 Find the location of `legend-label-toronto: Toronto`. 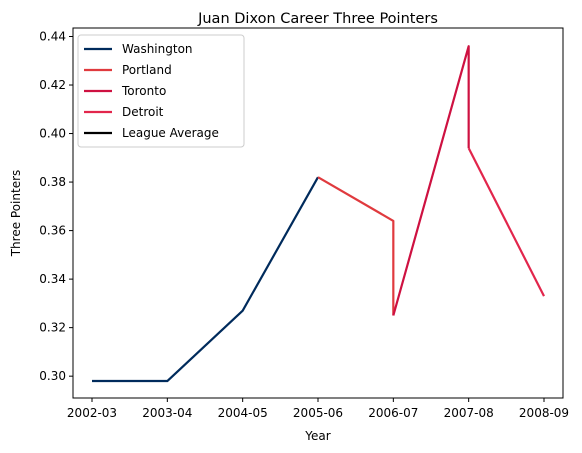

legend-label-toronto: Toronto is located at coordinates (143, 91).